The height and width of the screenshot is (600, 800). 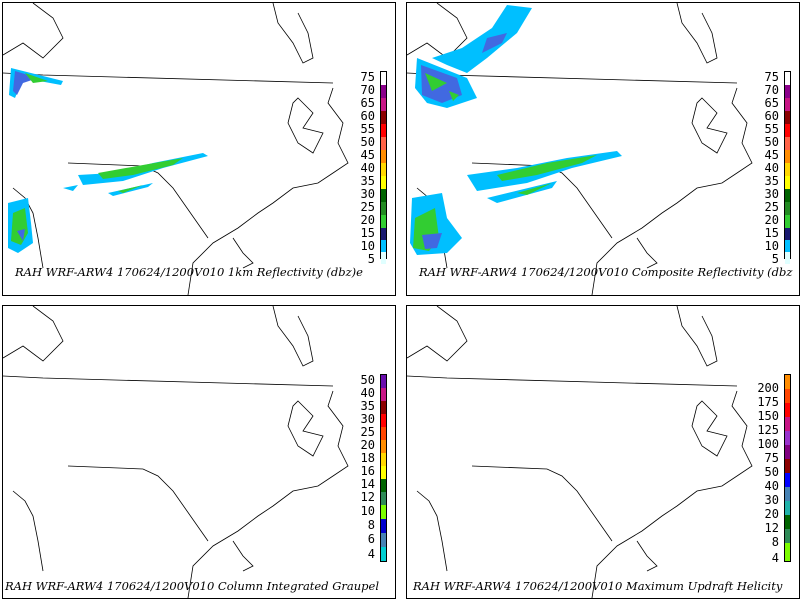 What do you see at coordinates (768, 402) in the screenshot?
I see `scale-label: 175` at bounding box center [768, 402].